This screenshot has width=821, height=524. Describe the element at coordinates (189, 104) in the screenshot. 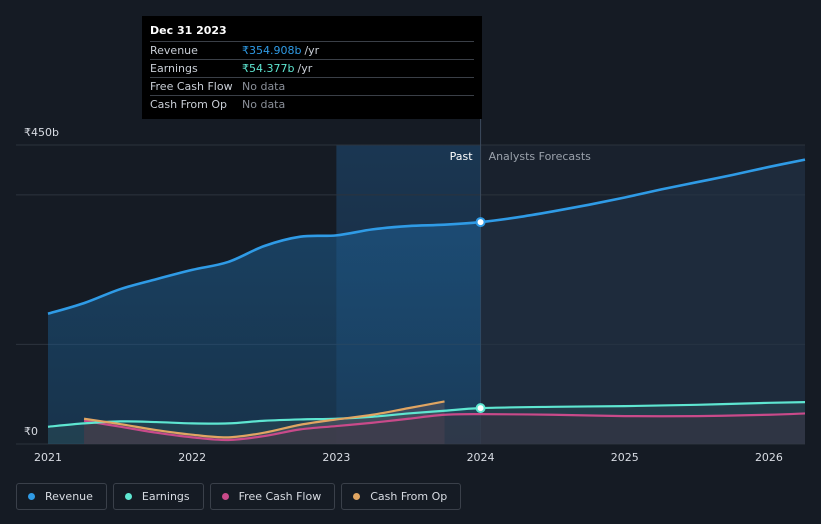

I see `tooltip-label: Cash From Op` at that location.